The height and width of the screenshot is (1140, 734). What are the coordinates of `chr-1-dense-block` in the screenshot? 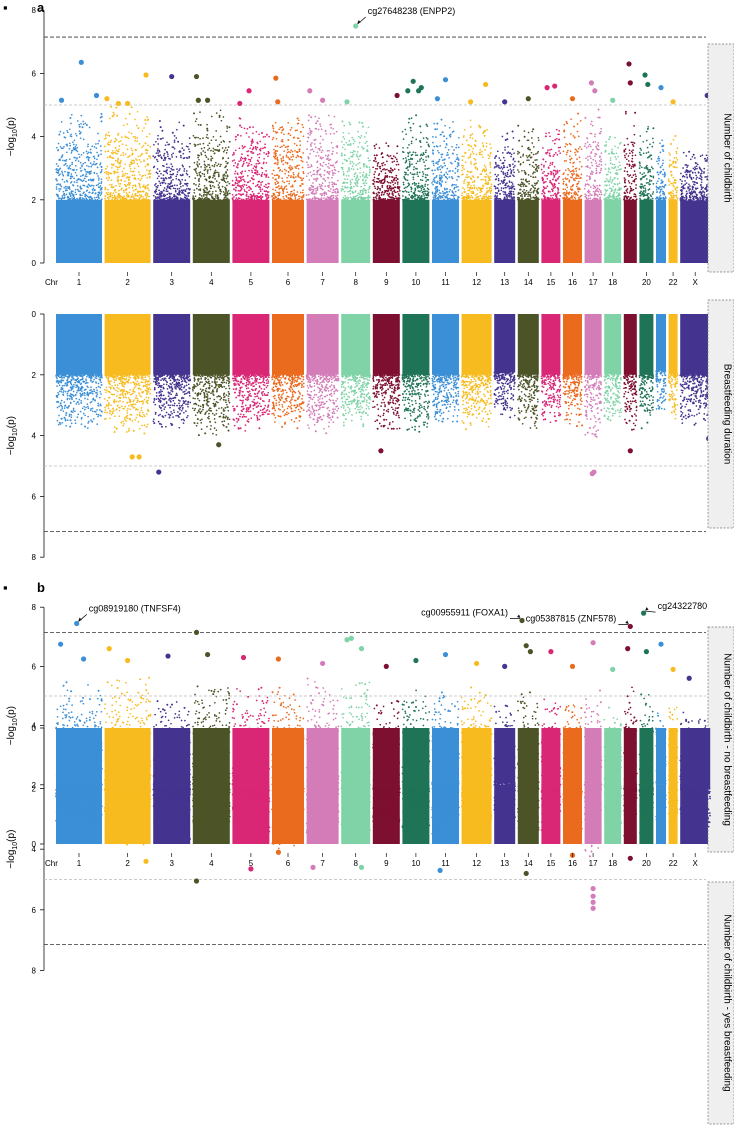 It's located at (79, 231).